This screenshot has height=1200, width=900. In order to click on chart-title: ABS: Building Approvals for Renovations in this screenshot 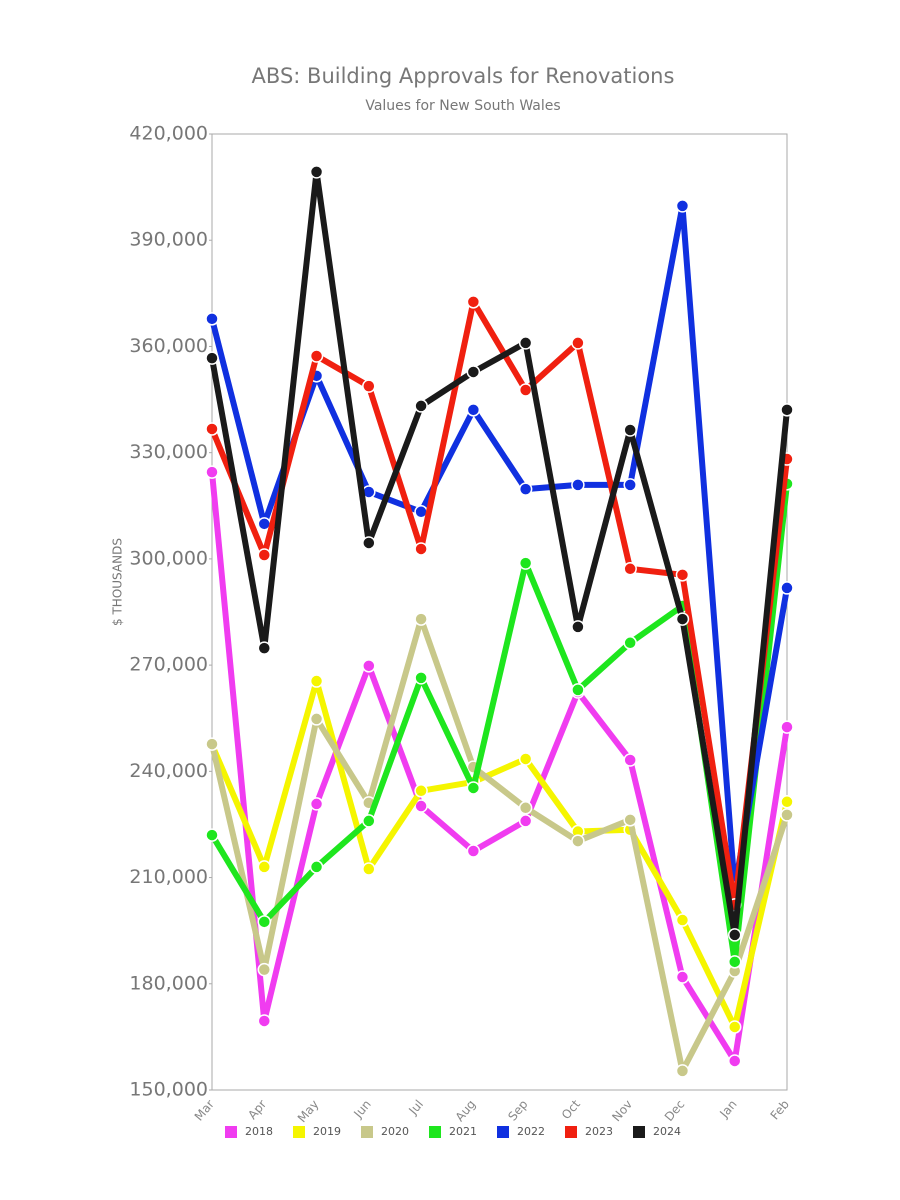, I will do `click(463, 76)`.